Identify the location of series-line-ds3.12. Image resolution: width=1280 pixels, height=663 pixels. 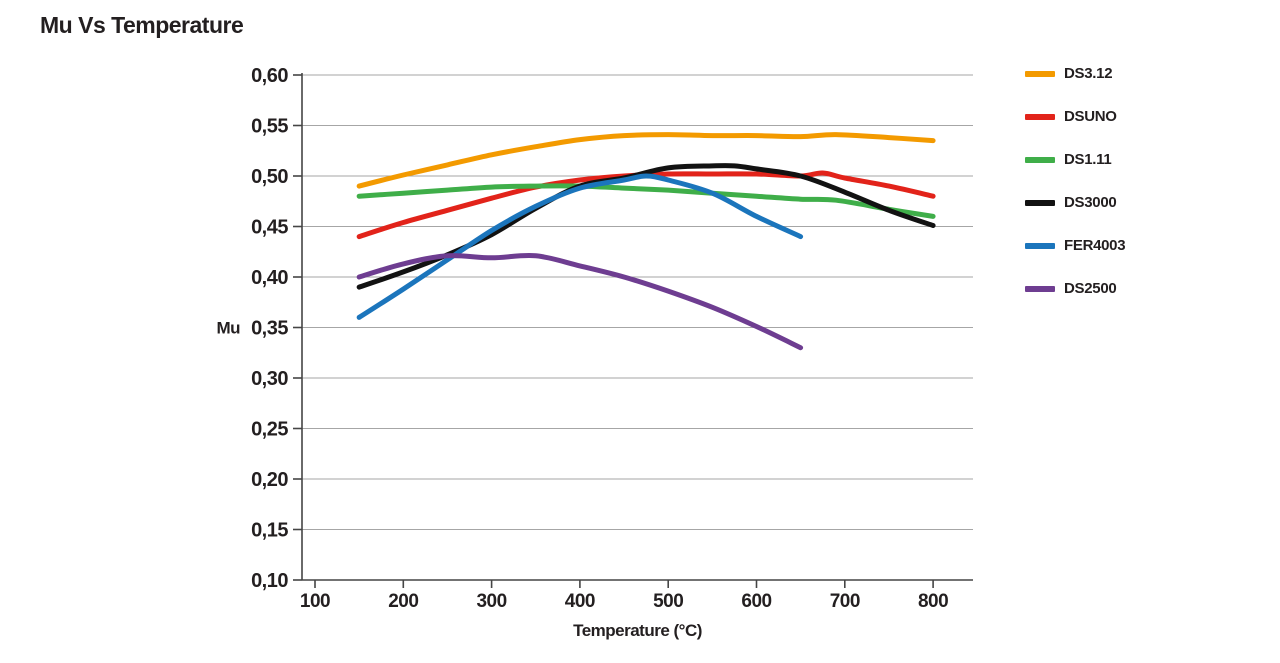
(646, 160).